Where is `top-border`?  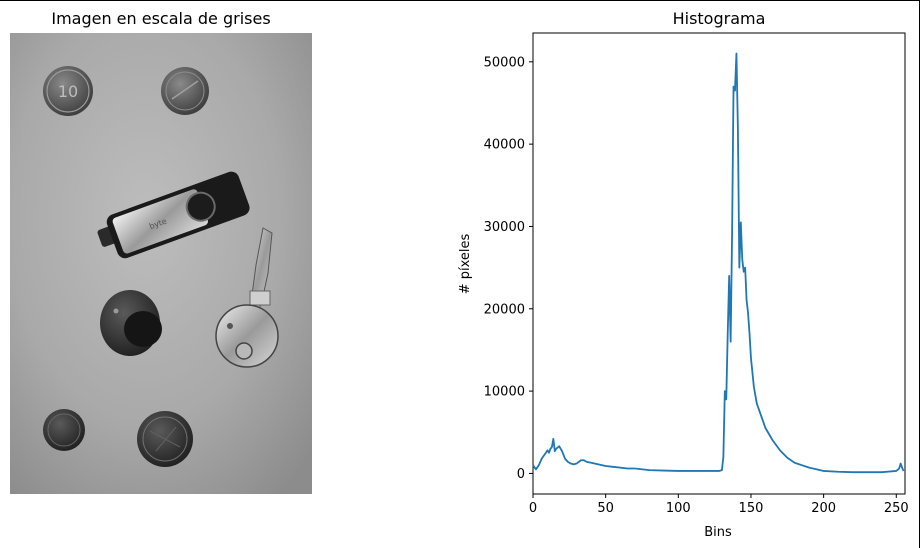
top-border is located at coordinates (460, 0).